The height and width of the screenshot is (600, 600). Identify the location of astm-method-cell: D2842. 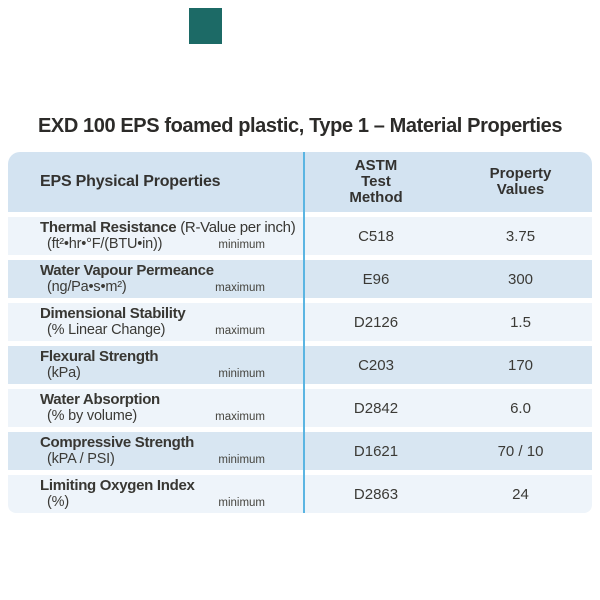
(376, 408).